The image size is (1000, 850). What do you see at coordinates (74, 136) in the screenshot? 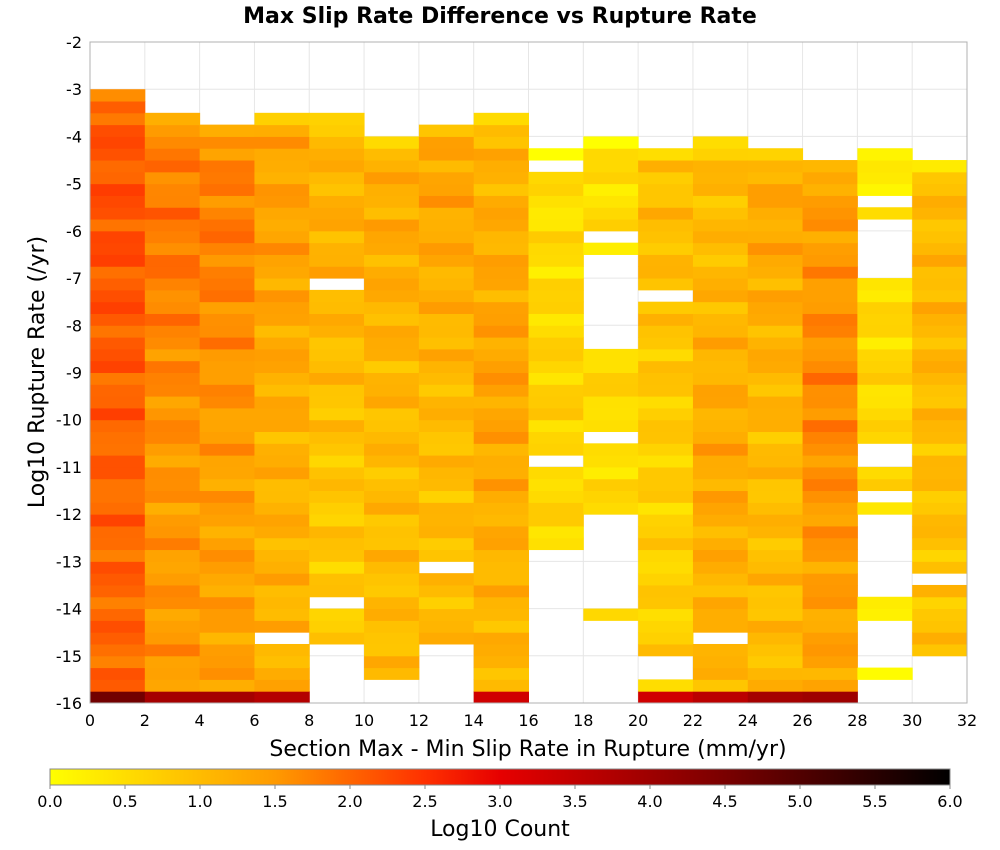
I see `y-tick-label: -4` at bounding box center [74, 136].